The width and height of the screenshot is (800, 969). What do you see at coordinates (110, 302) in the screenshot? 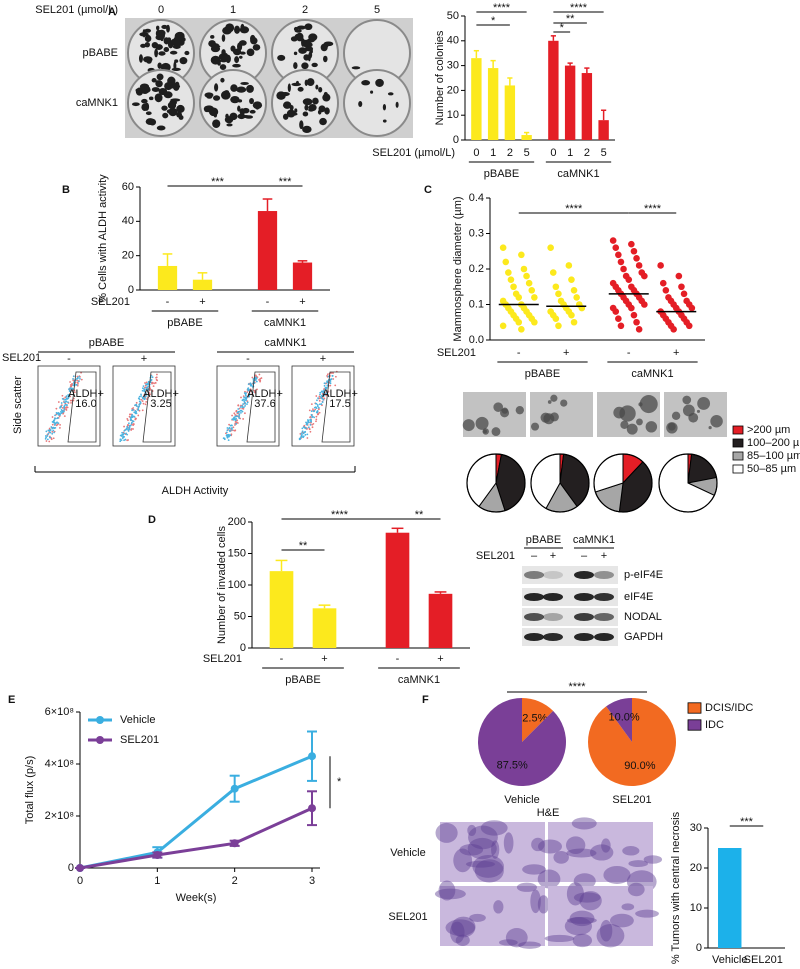
I see `x-axis-label: SEL201` at bounding box center [110, 302].